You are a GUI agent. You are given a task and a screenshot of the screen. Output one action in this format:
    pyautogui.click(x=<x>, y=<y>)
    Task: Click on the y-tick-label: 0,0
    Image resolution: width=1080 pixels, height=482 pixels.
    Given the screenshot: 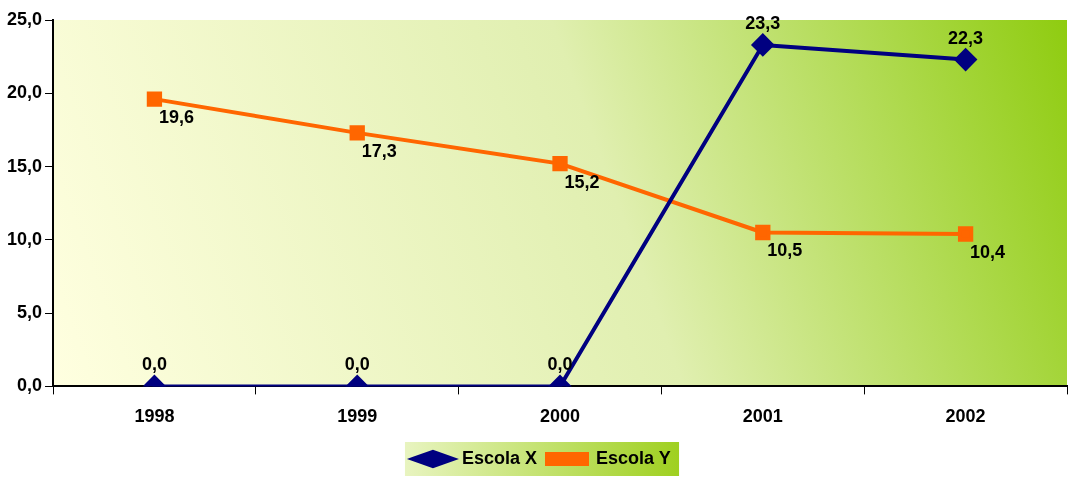 What is the action you would take?
    pyautogui.click(x=30, y=385)
    